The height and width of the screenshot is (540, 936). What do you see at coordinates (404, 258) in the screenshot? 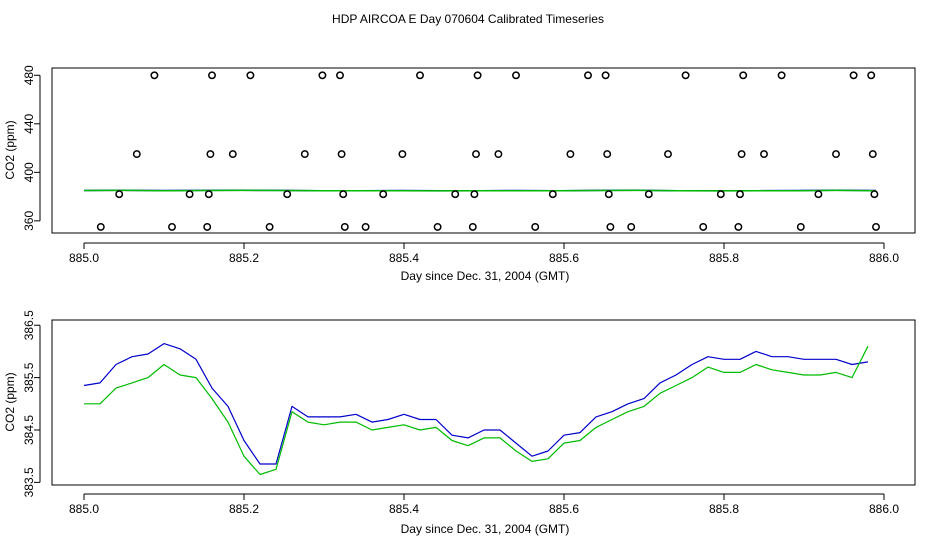
I see `top-x-tick-label: 885.4` at bounding box center [404, 258].